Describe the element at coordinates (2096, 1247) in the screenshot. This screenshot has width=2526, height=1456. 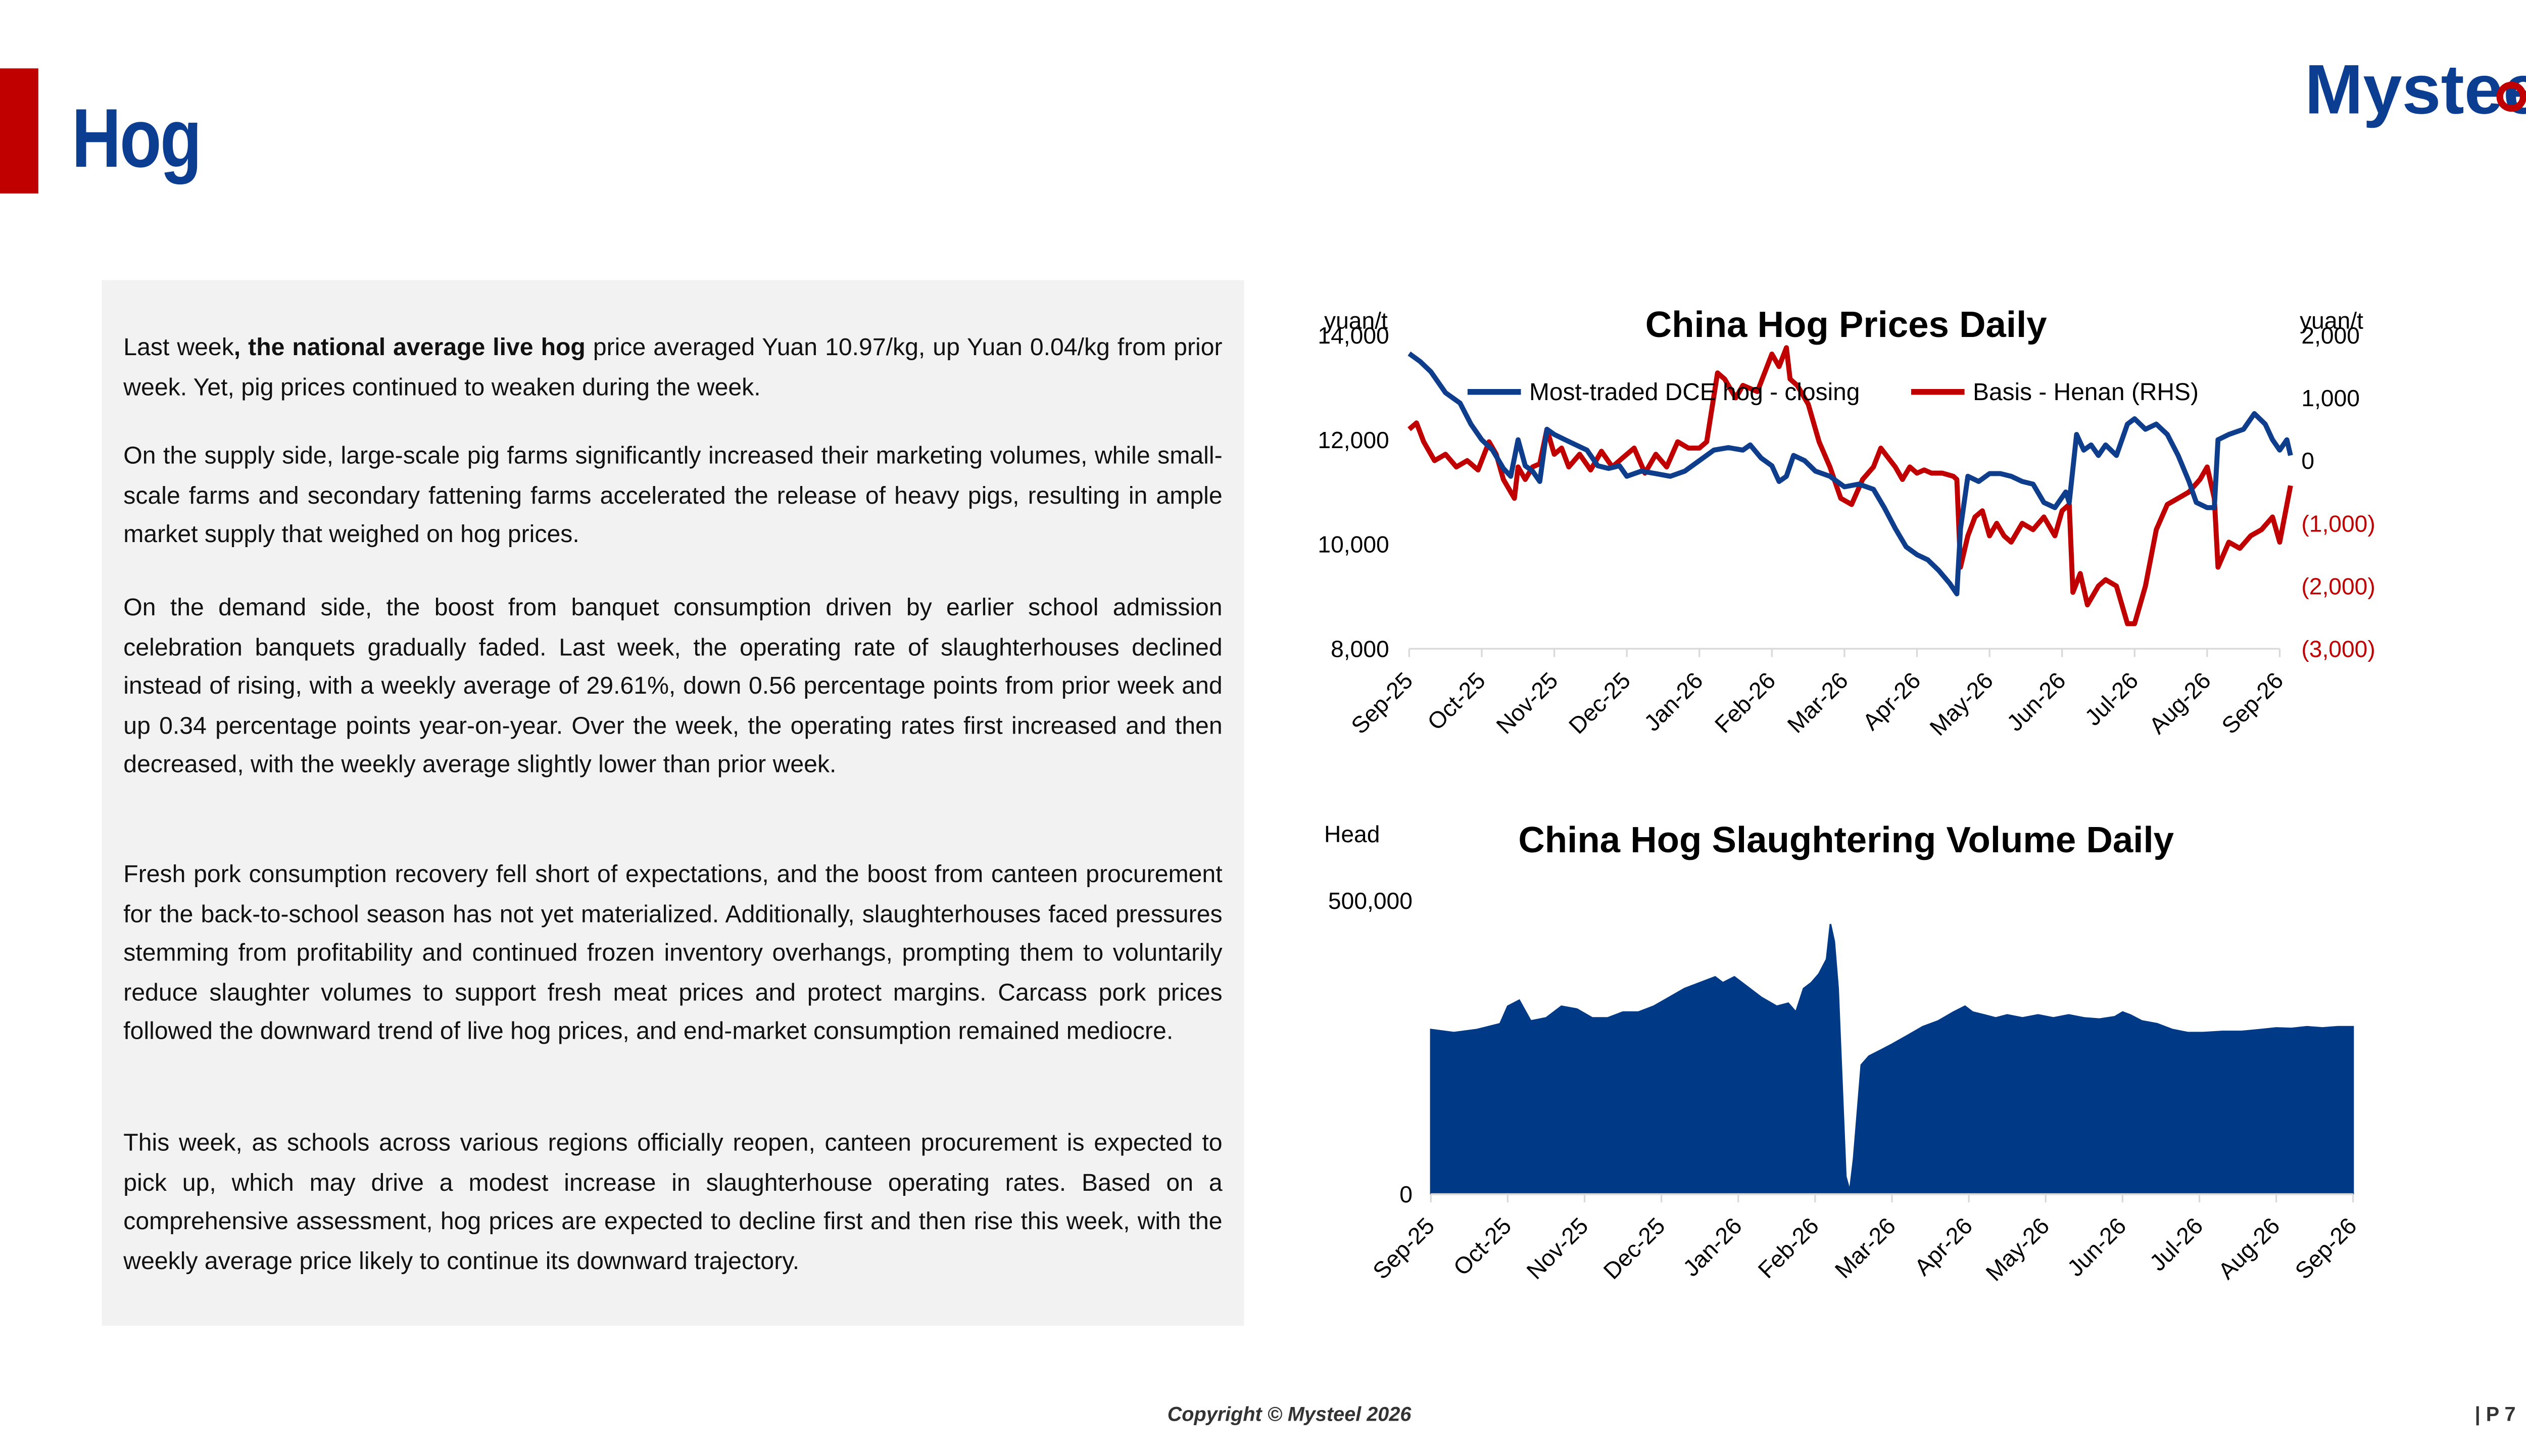
I see `slaughter-volume-x-tick-label: Jun-26` at that location.